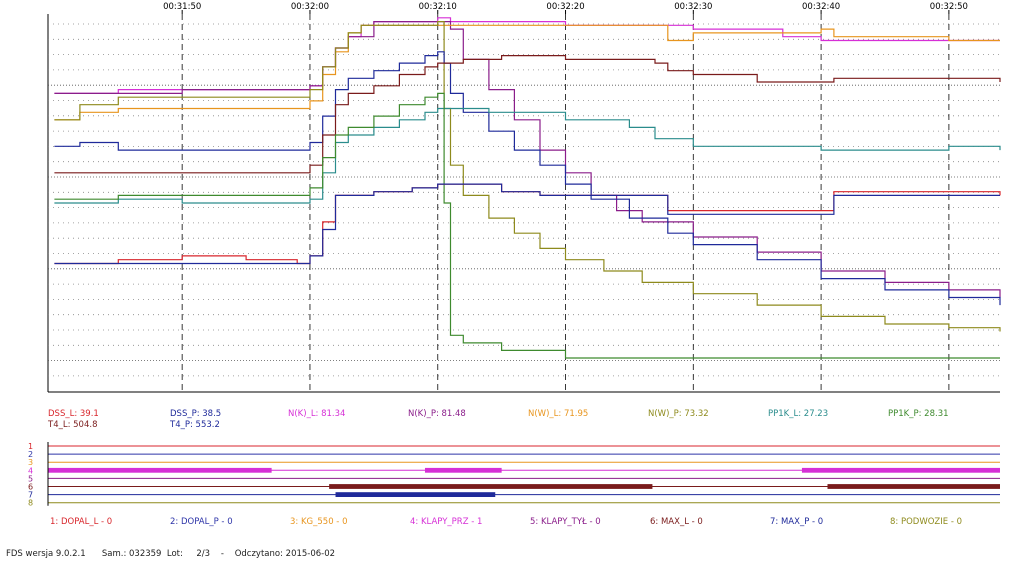 The width and height of the screenshot is (1024, 569). I want to click on time-tick-label: 00:32:40, so click(821, 7).